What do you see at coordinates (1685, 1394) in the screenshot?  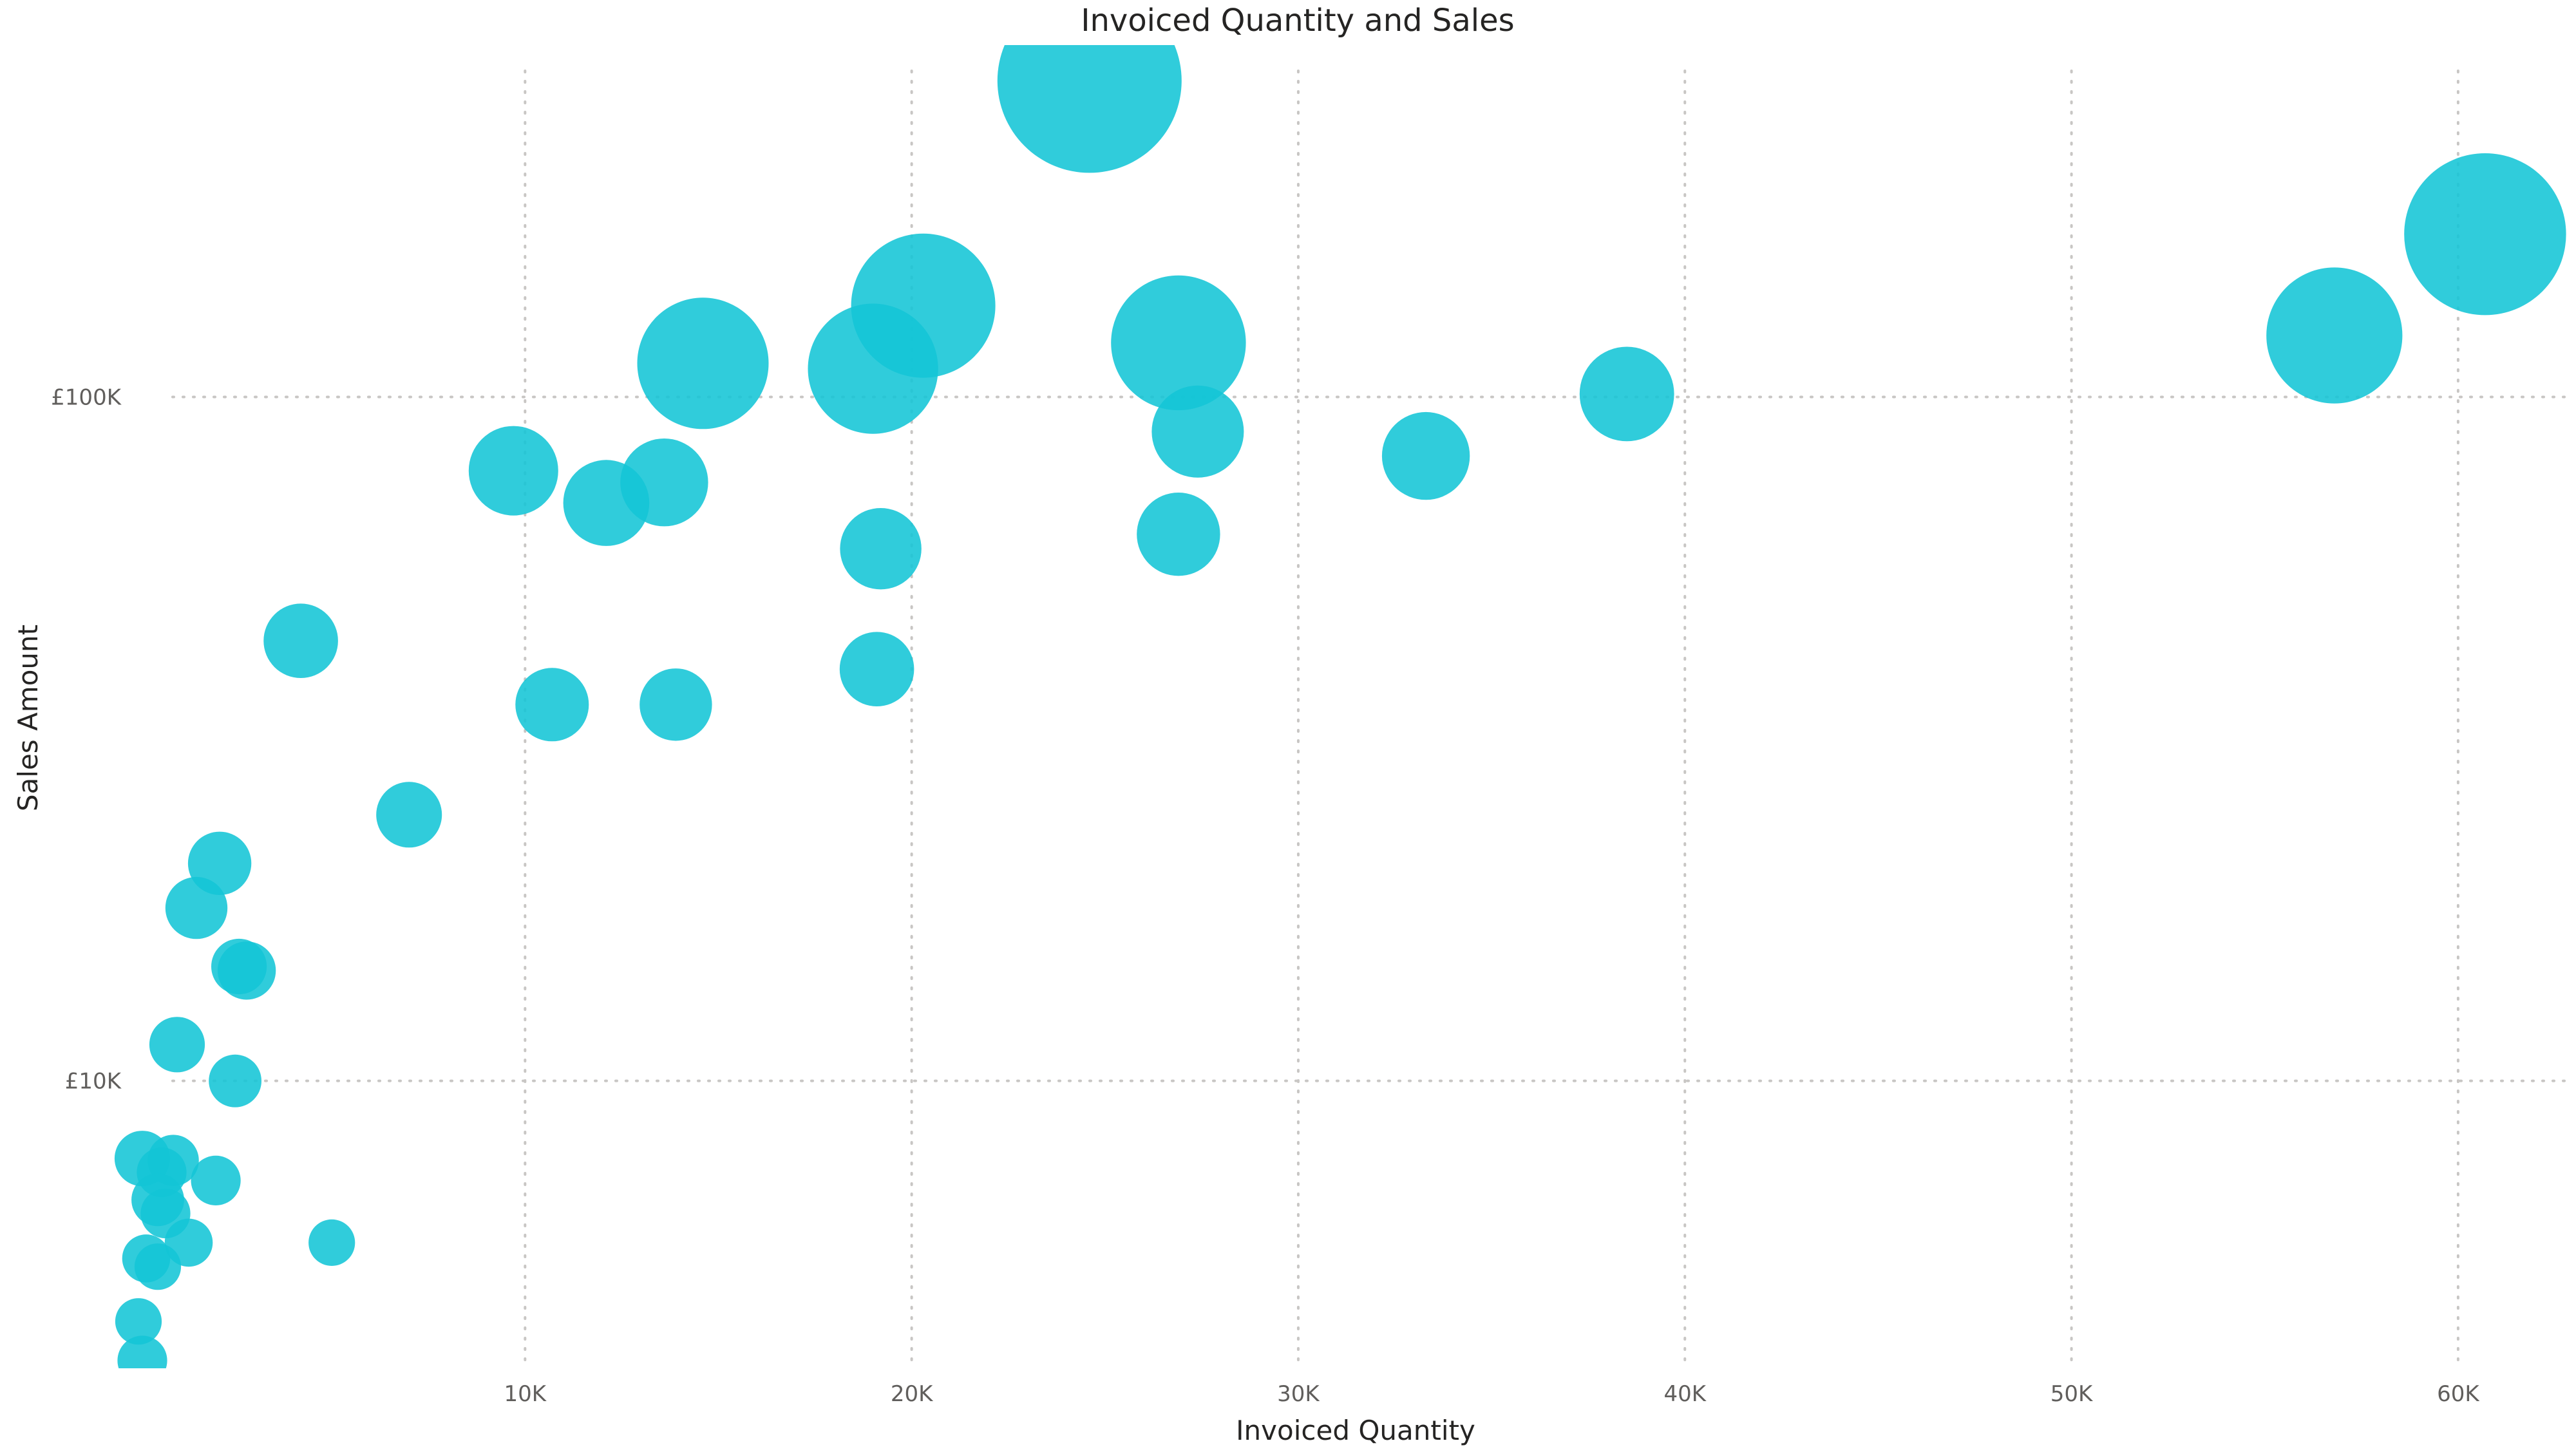 I see `x-tick-label: 40K` at bounding box center [1685, 1394].